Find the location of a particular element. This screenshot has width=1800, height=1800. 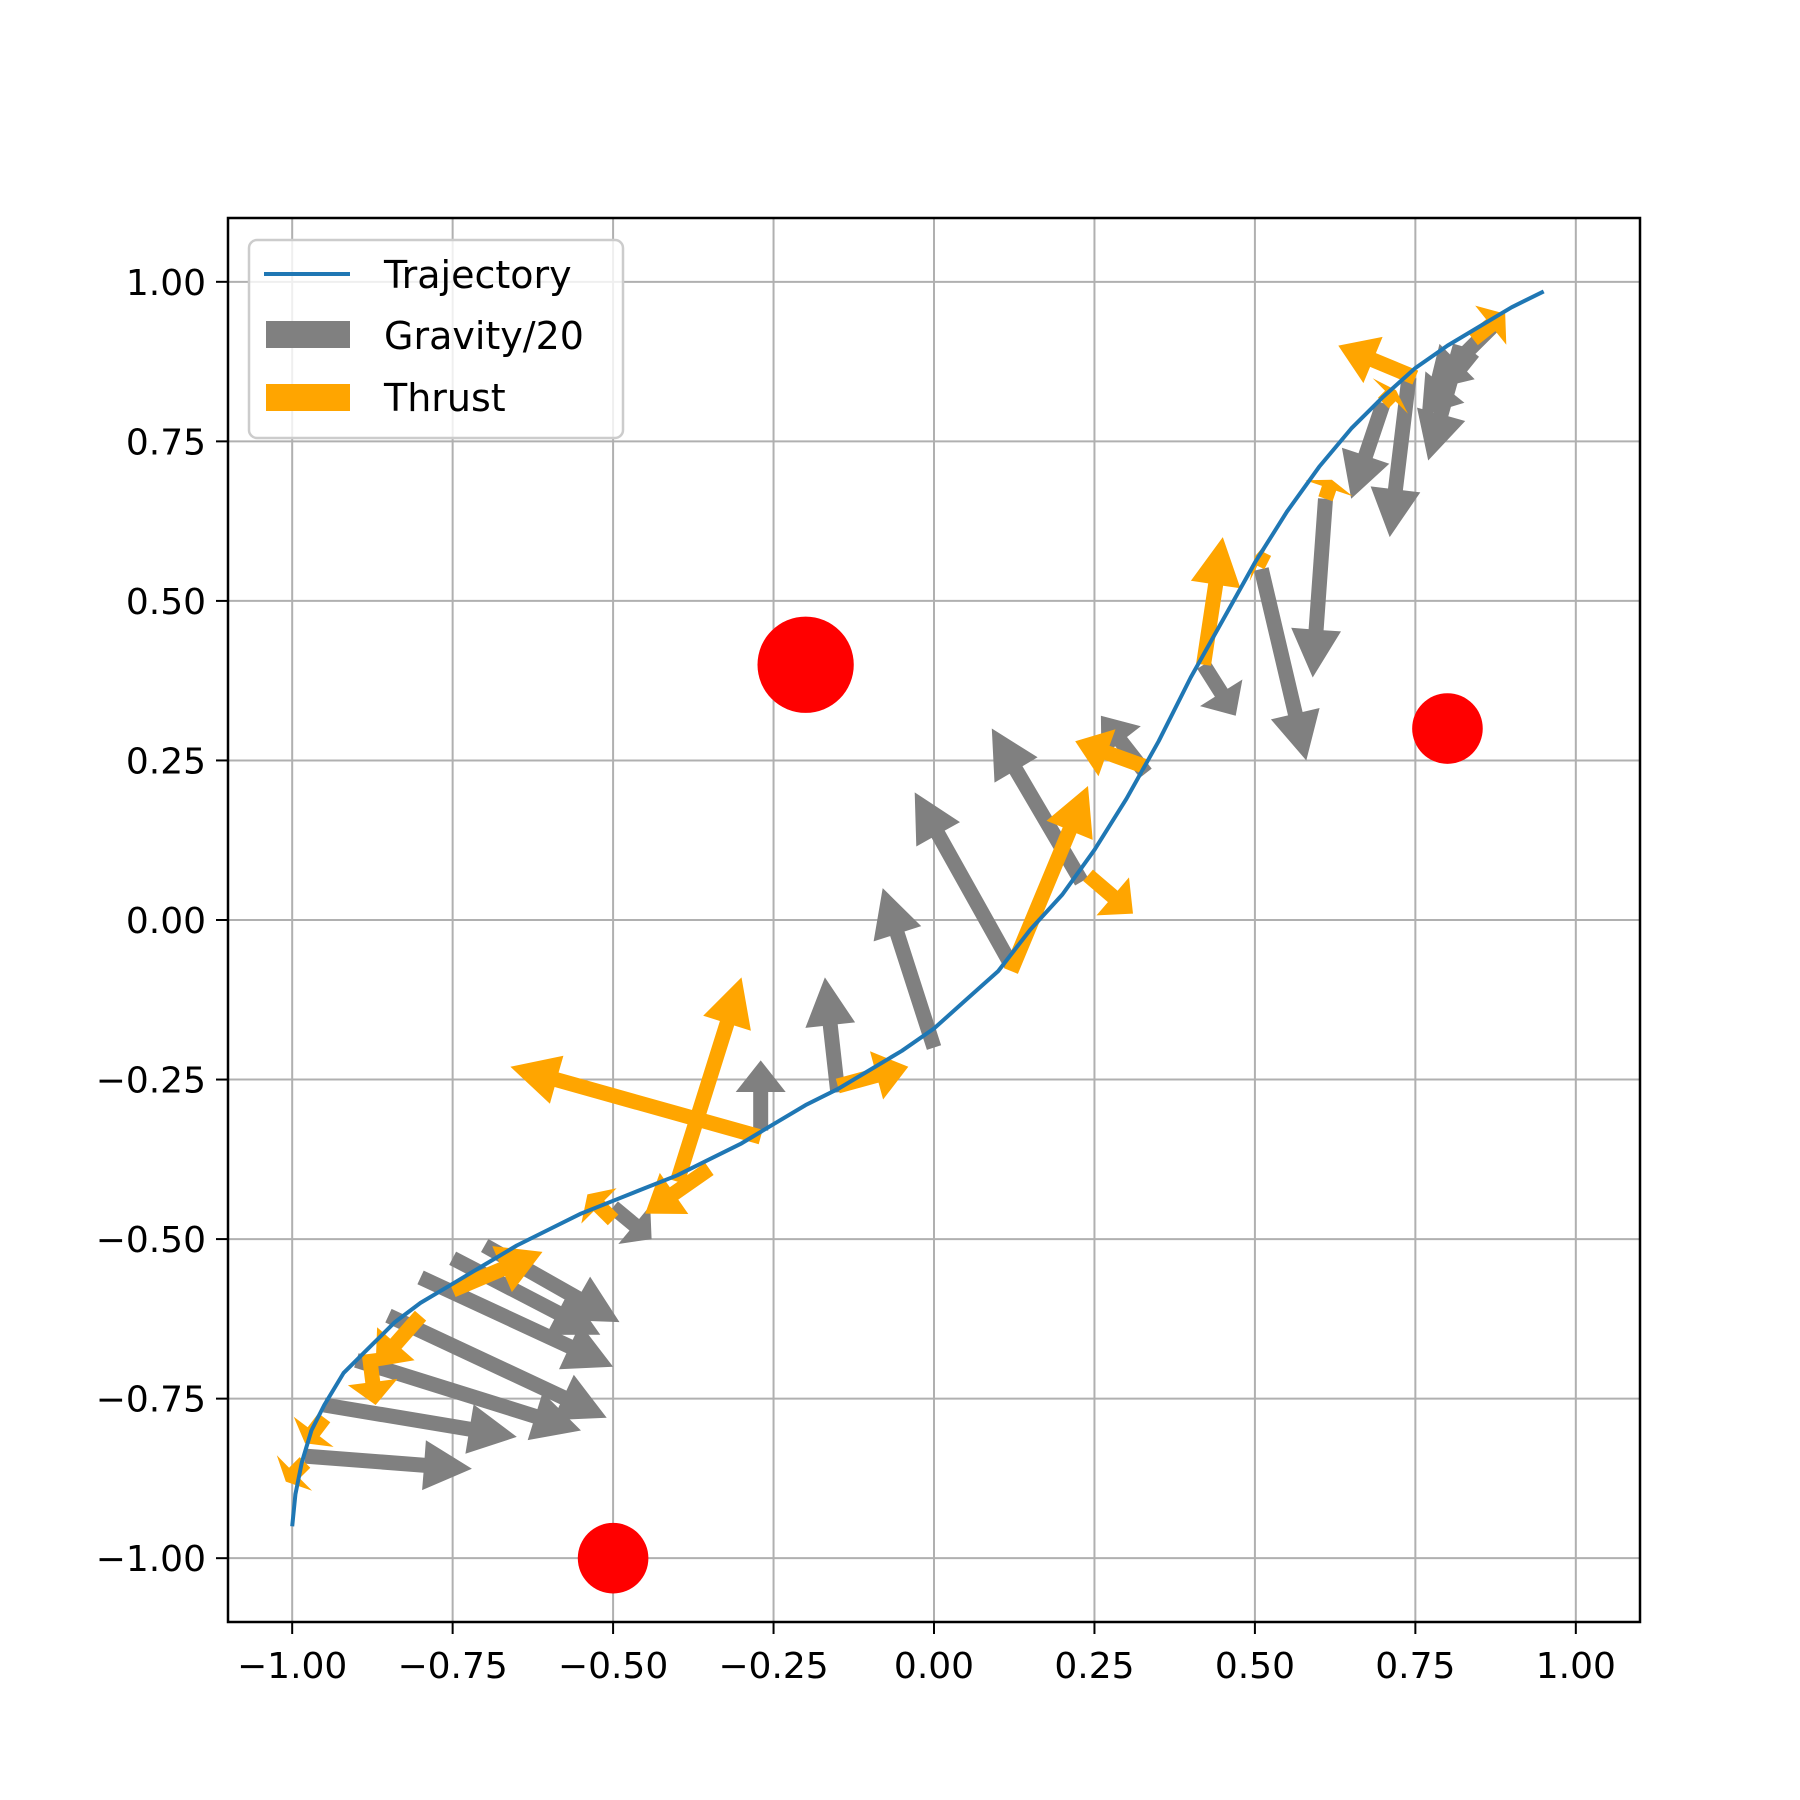

y-tick-label: 0.50 is located at coordinates (166, 602).